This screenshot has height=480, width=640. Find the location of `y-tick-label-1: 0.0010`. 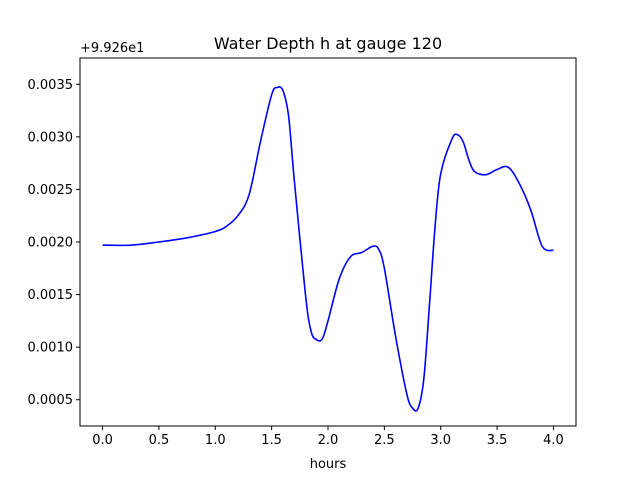

y-tick-label-1: 0.0010 is located at coordinates (51, 348).